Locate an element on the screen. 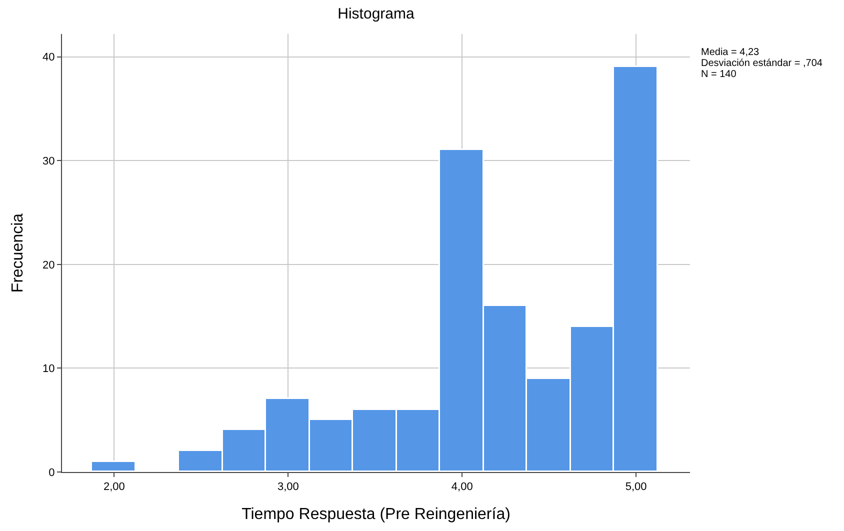 The width and height of the screenshot is (844, 531). x-tick-label: 4,00 is located at coordinates (462, 487).